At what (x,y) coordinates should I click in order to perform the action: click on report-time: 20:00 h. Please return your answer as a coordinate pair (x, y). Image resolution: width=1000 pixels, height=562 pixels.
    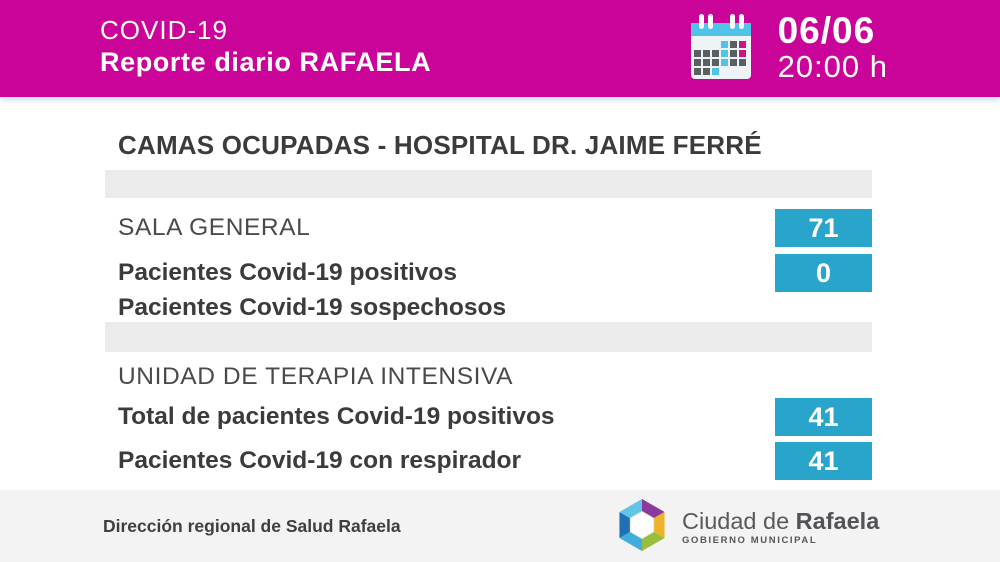
    Looking at the image, I should click on (832, 66).